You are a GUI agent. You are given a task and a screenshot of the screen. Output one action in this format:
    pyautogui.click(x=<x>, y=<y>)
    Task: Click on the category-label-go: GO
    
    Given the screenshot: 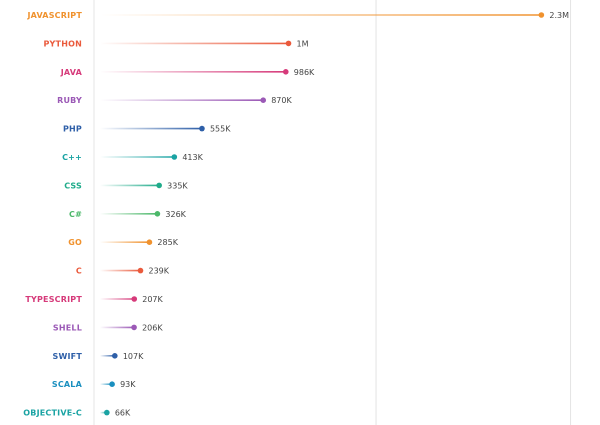 What is the action you would take?
    pyautogui.click(x=75, y=242)
    